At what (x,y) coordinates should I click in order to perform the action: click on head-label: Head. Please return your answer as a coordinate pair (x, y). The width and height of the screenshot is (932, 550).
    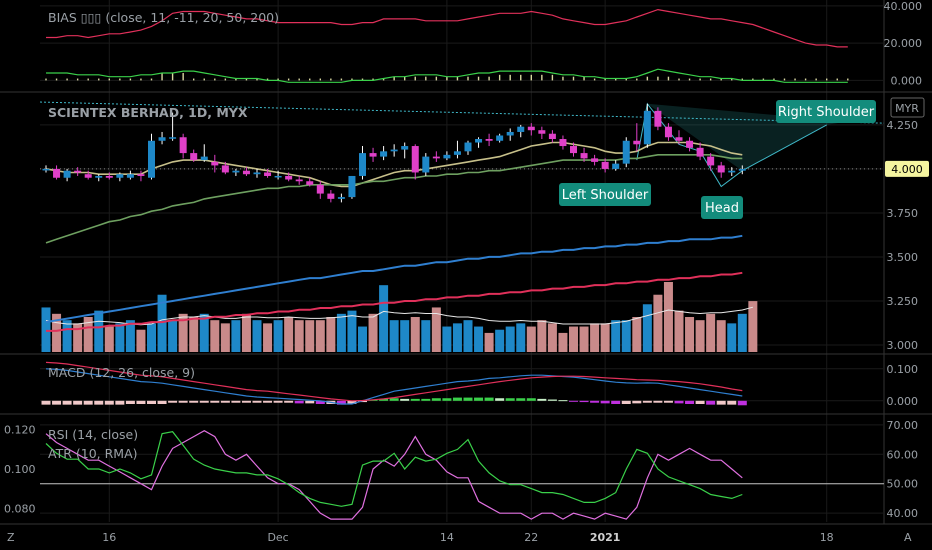
    Looking at the image, I should click on (722, 207).